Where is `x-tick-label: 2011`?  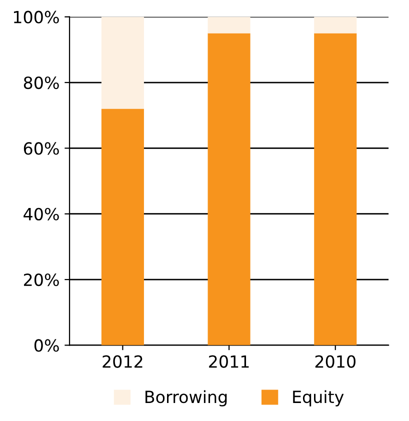
x-tick-label: 2011 is located at coordinates (229, 361).